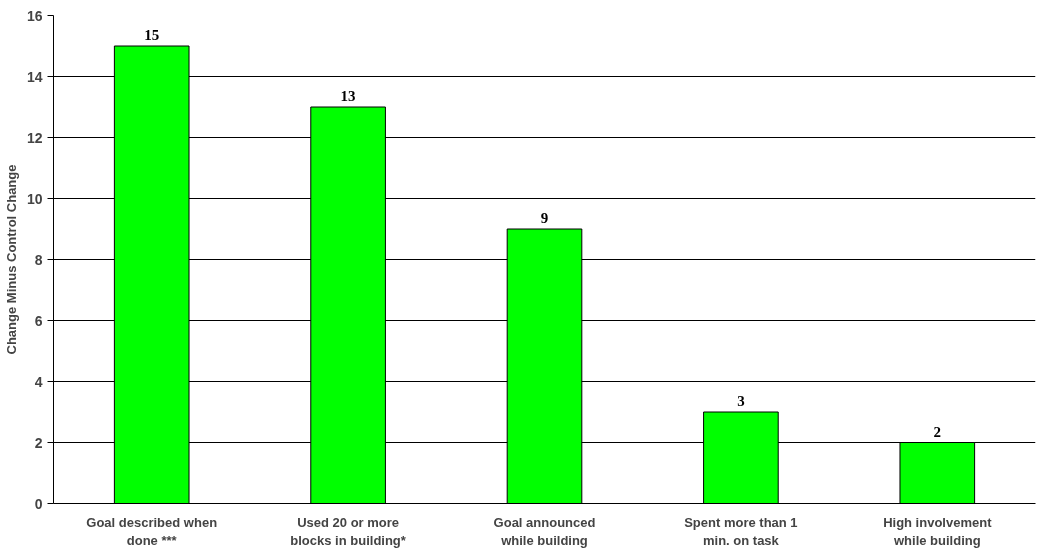  What do you see at coordinates (34, 15) in the screenshot?
I see `y-tick-label: 16` at bounding box center [34, 15].